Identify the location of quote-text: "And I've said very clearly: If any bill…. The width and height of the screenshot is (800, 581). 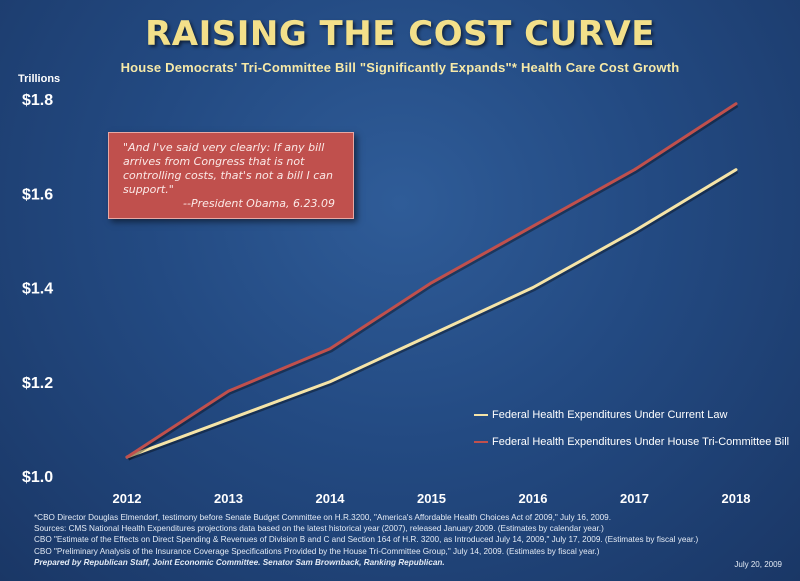
(228, 168).